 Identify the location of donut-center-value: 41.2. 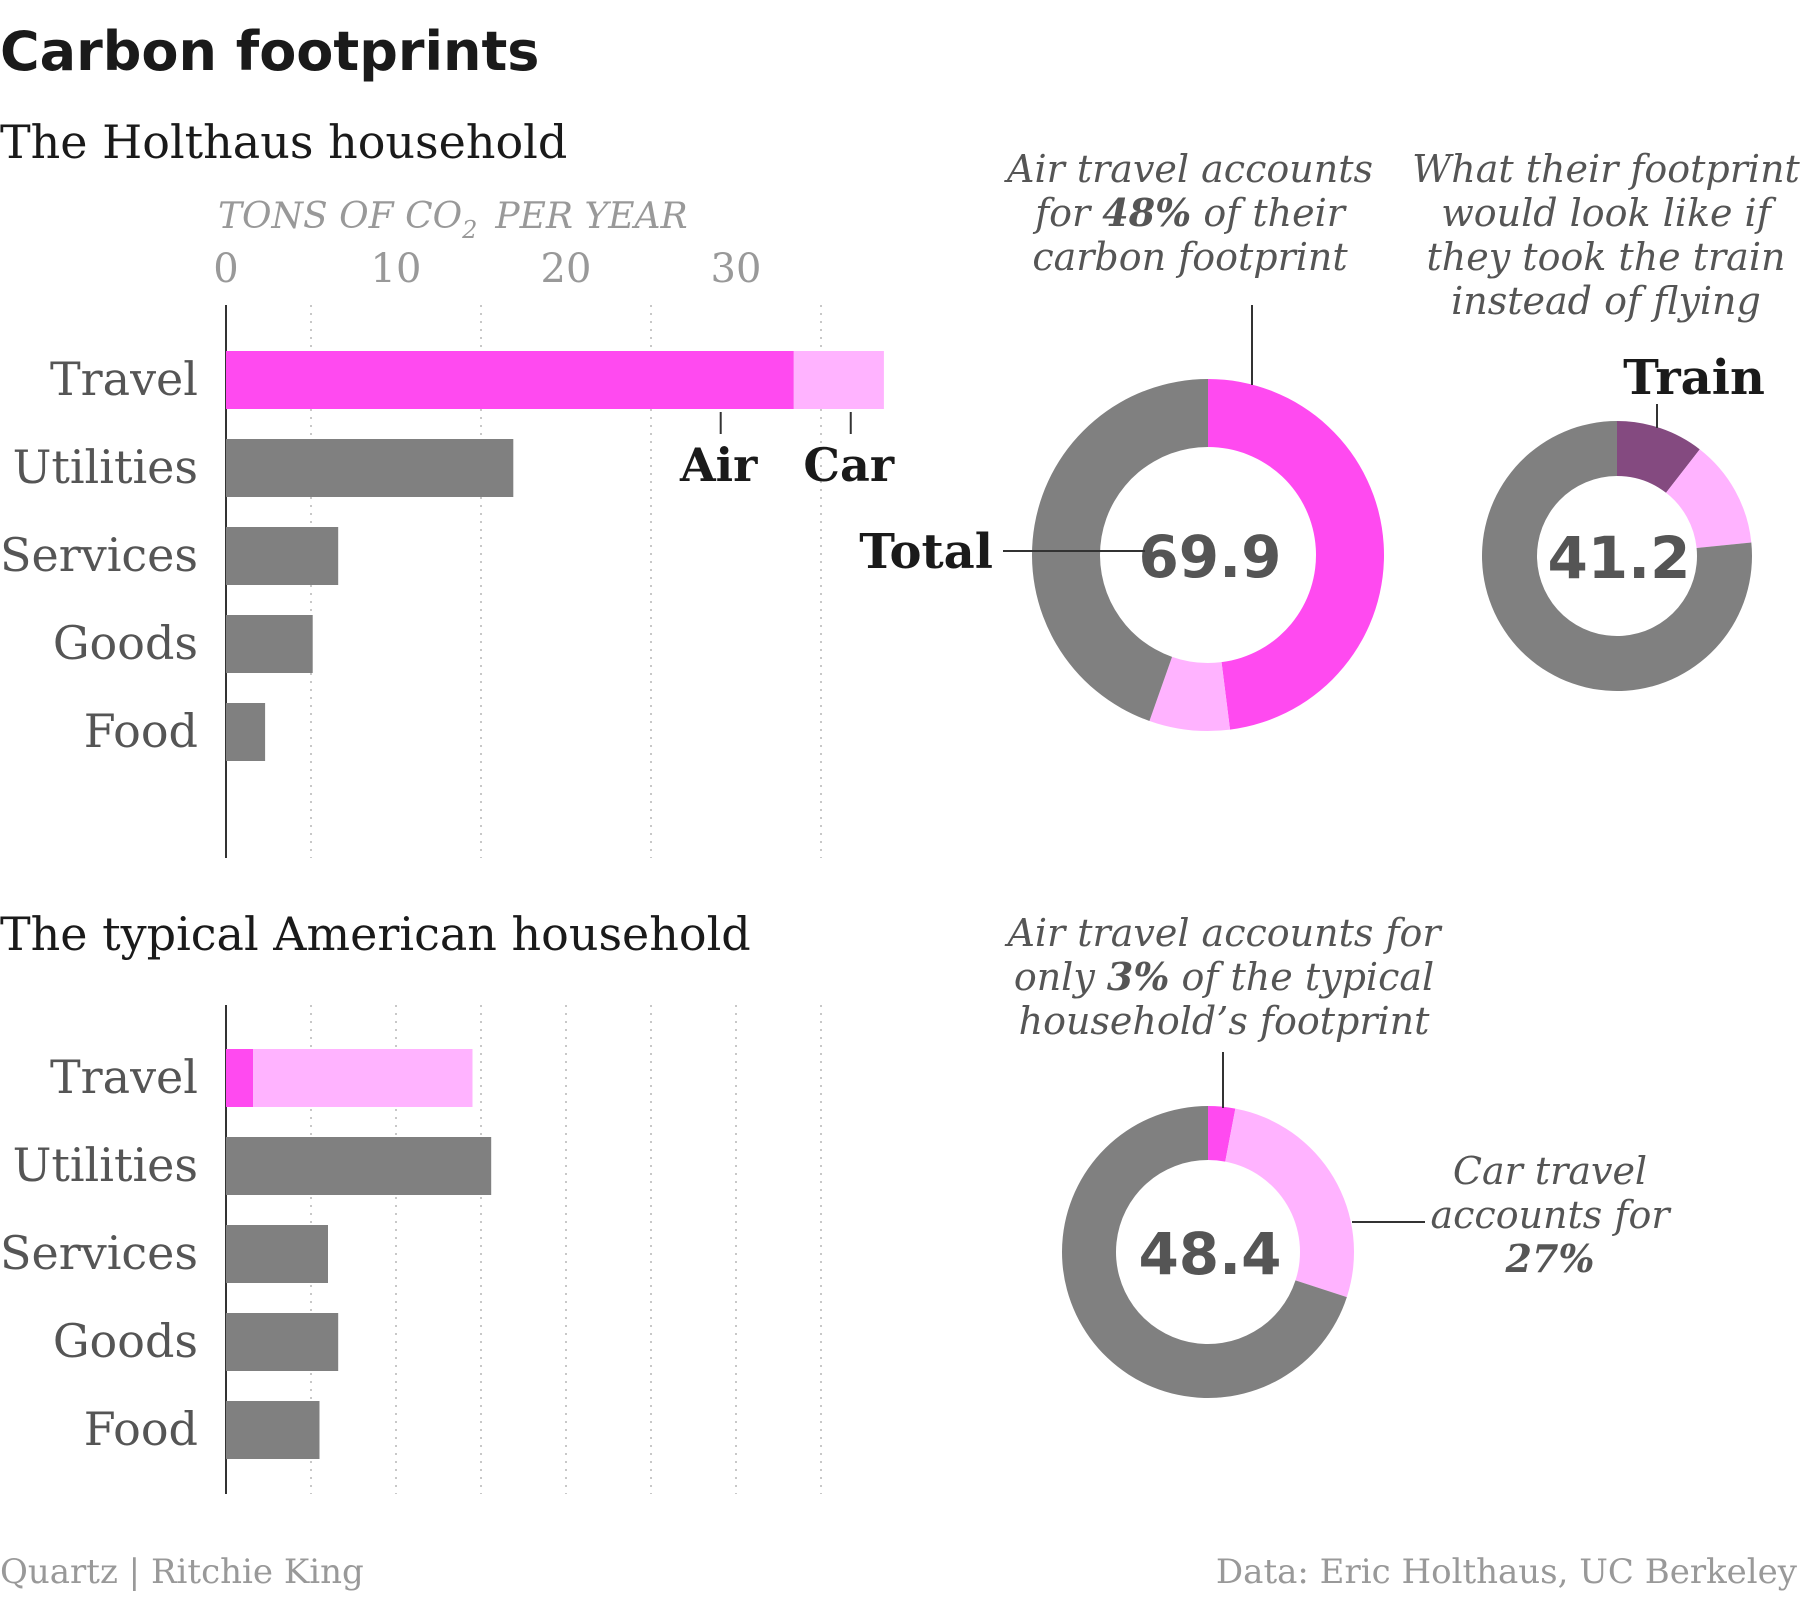
(1618, 558).